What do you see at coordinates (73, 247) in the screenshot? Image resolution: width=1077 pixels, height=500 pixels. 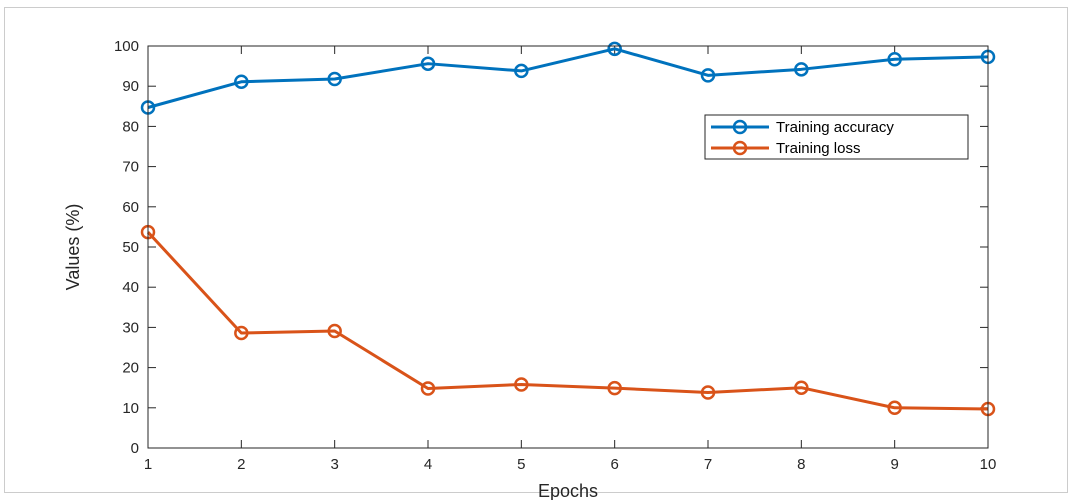 I see `y-axis-title: Values (%)` at bounding box center [73, 247].